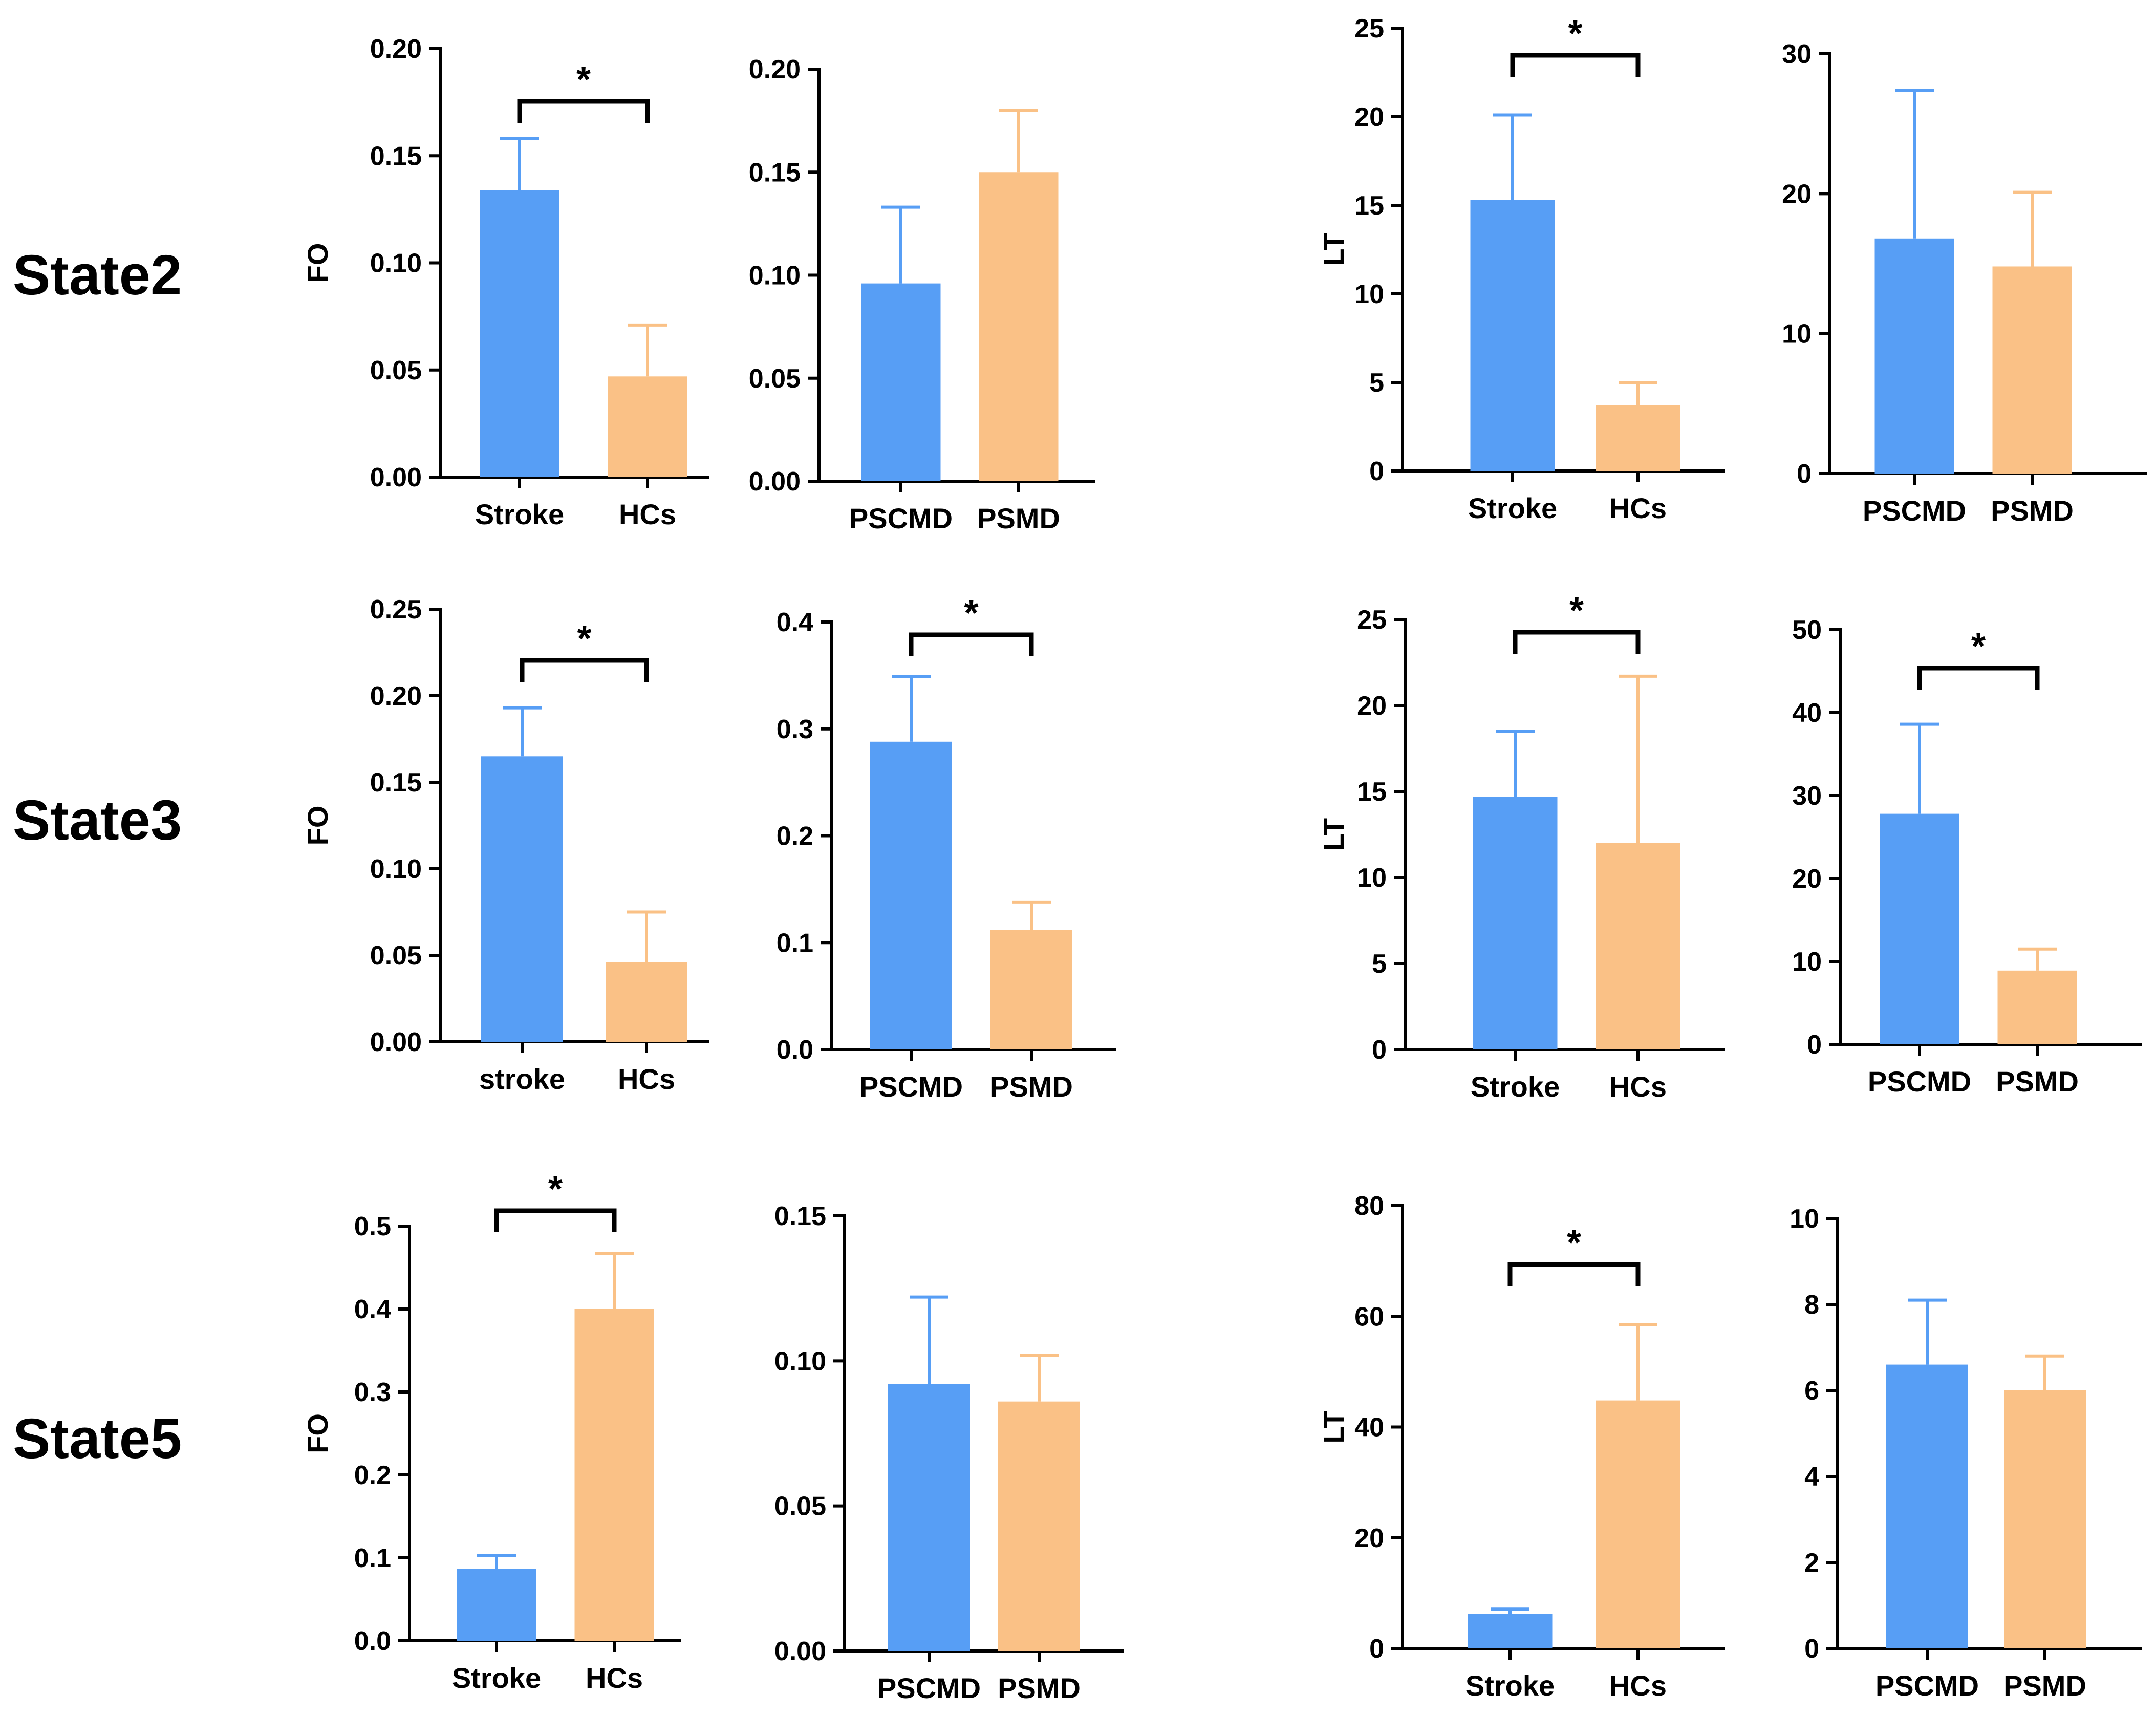 The width and height of the screenshot is (2156, 1715). I want to click on chart-panel-s2-lt-groups: 0 5 10 15 20 25 LT Stroke HCs *, so click(1521, 268).